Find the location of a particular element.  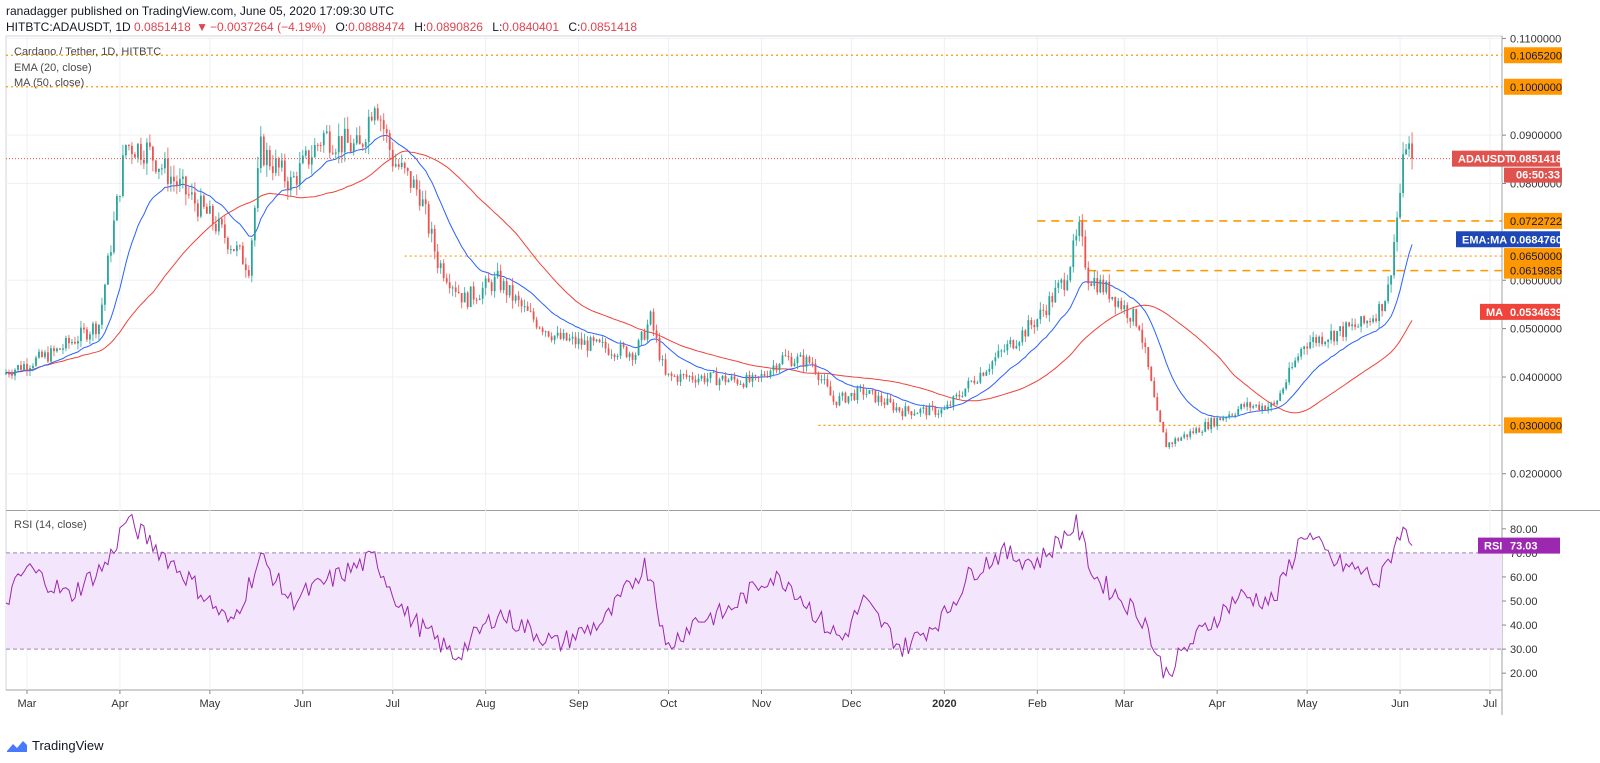

time-tick-label: Jul is located at coordinates (1490, 704).